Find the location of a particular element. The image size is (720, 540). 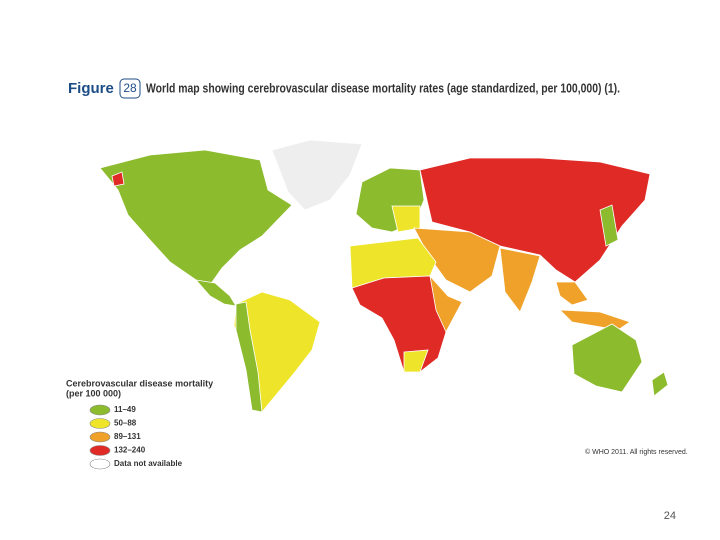

alaska-island is located at coordinates (118, 179).